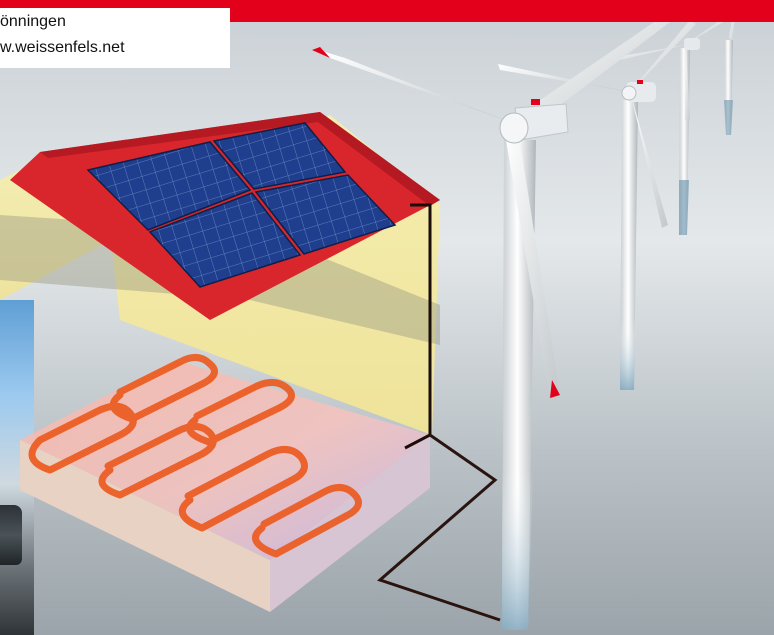 The image size is (774, 635). Describe the element at coordinates (241, 205) in the screenshot. I see `solar-panel-array` at that location.